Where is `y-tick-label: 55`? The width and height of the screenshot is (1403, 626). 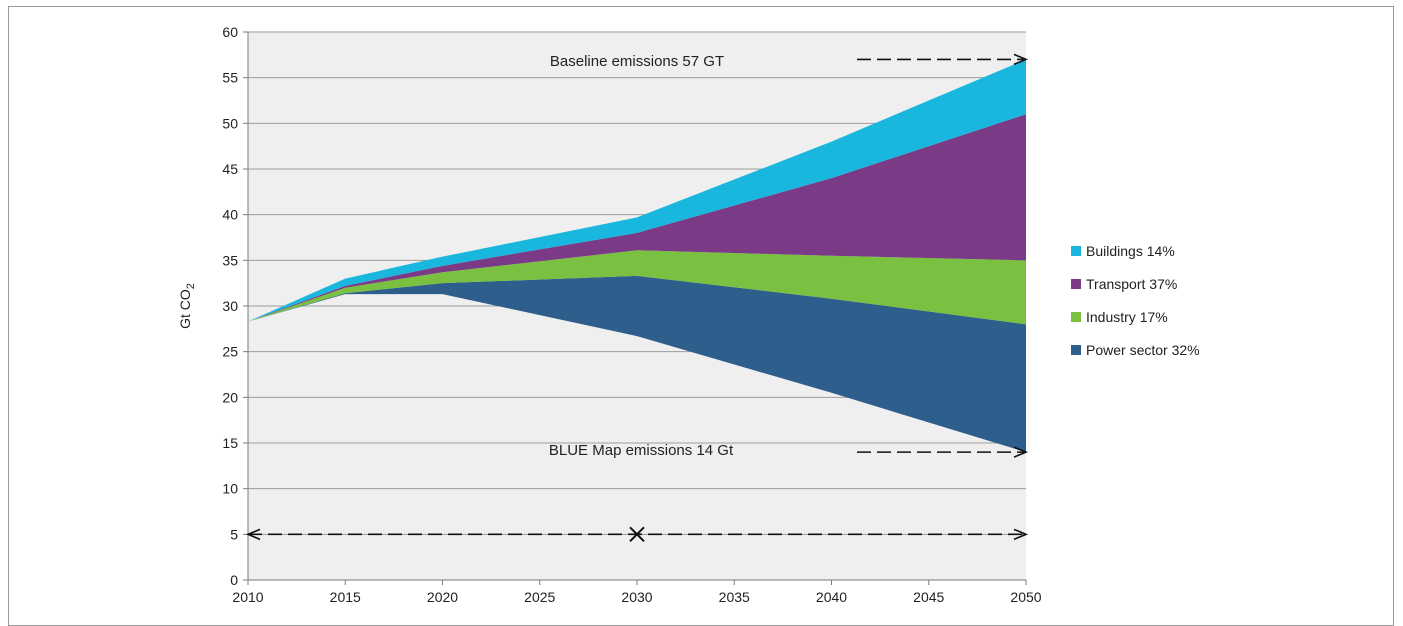 y-tick-label: 55 is located at coordinates (230, 78).